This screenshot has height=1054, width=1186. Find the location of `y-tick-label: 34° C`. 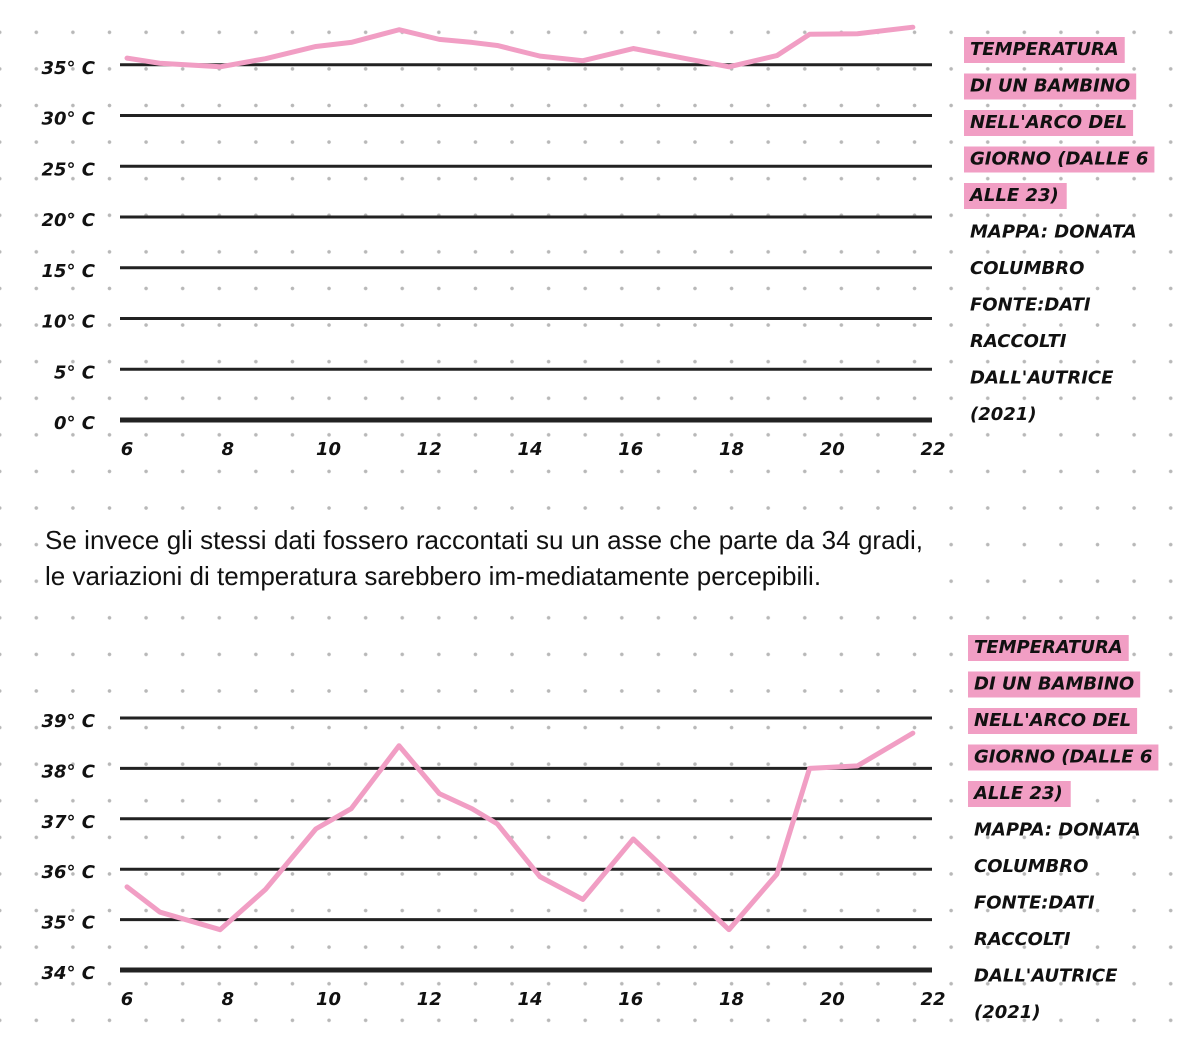

y-tick-label: 34° C is located at coordinates (68, 973).